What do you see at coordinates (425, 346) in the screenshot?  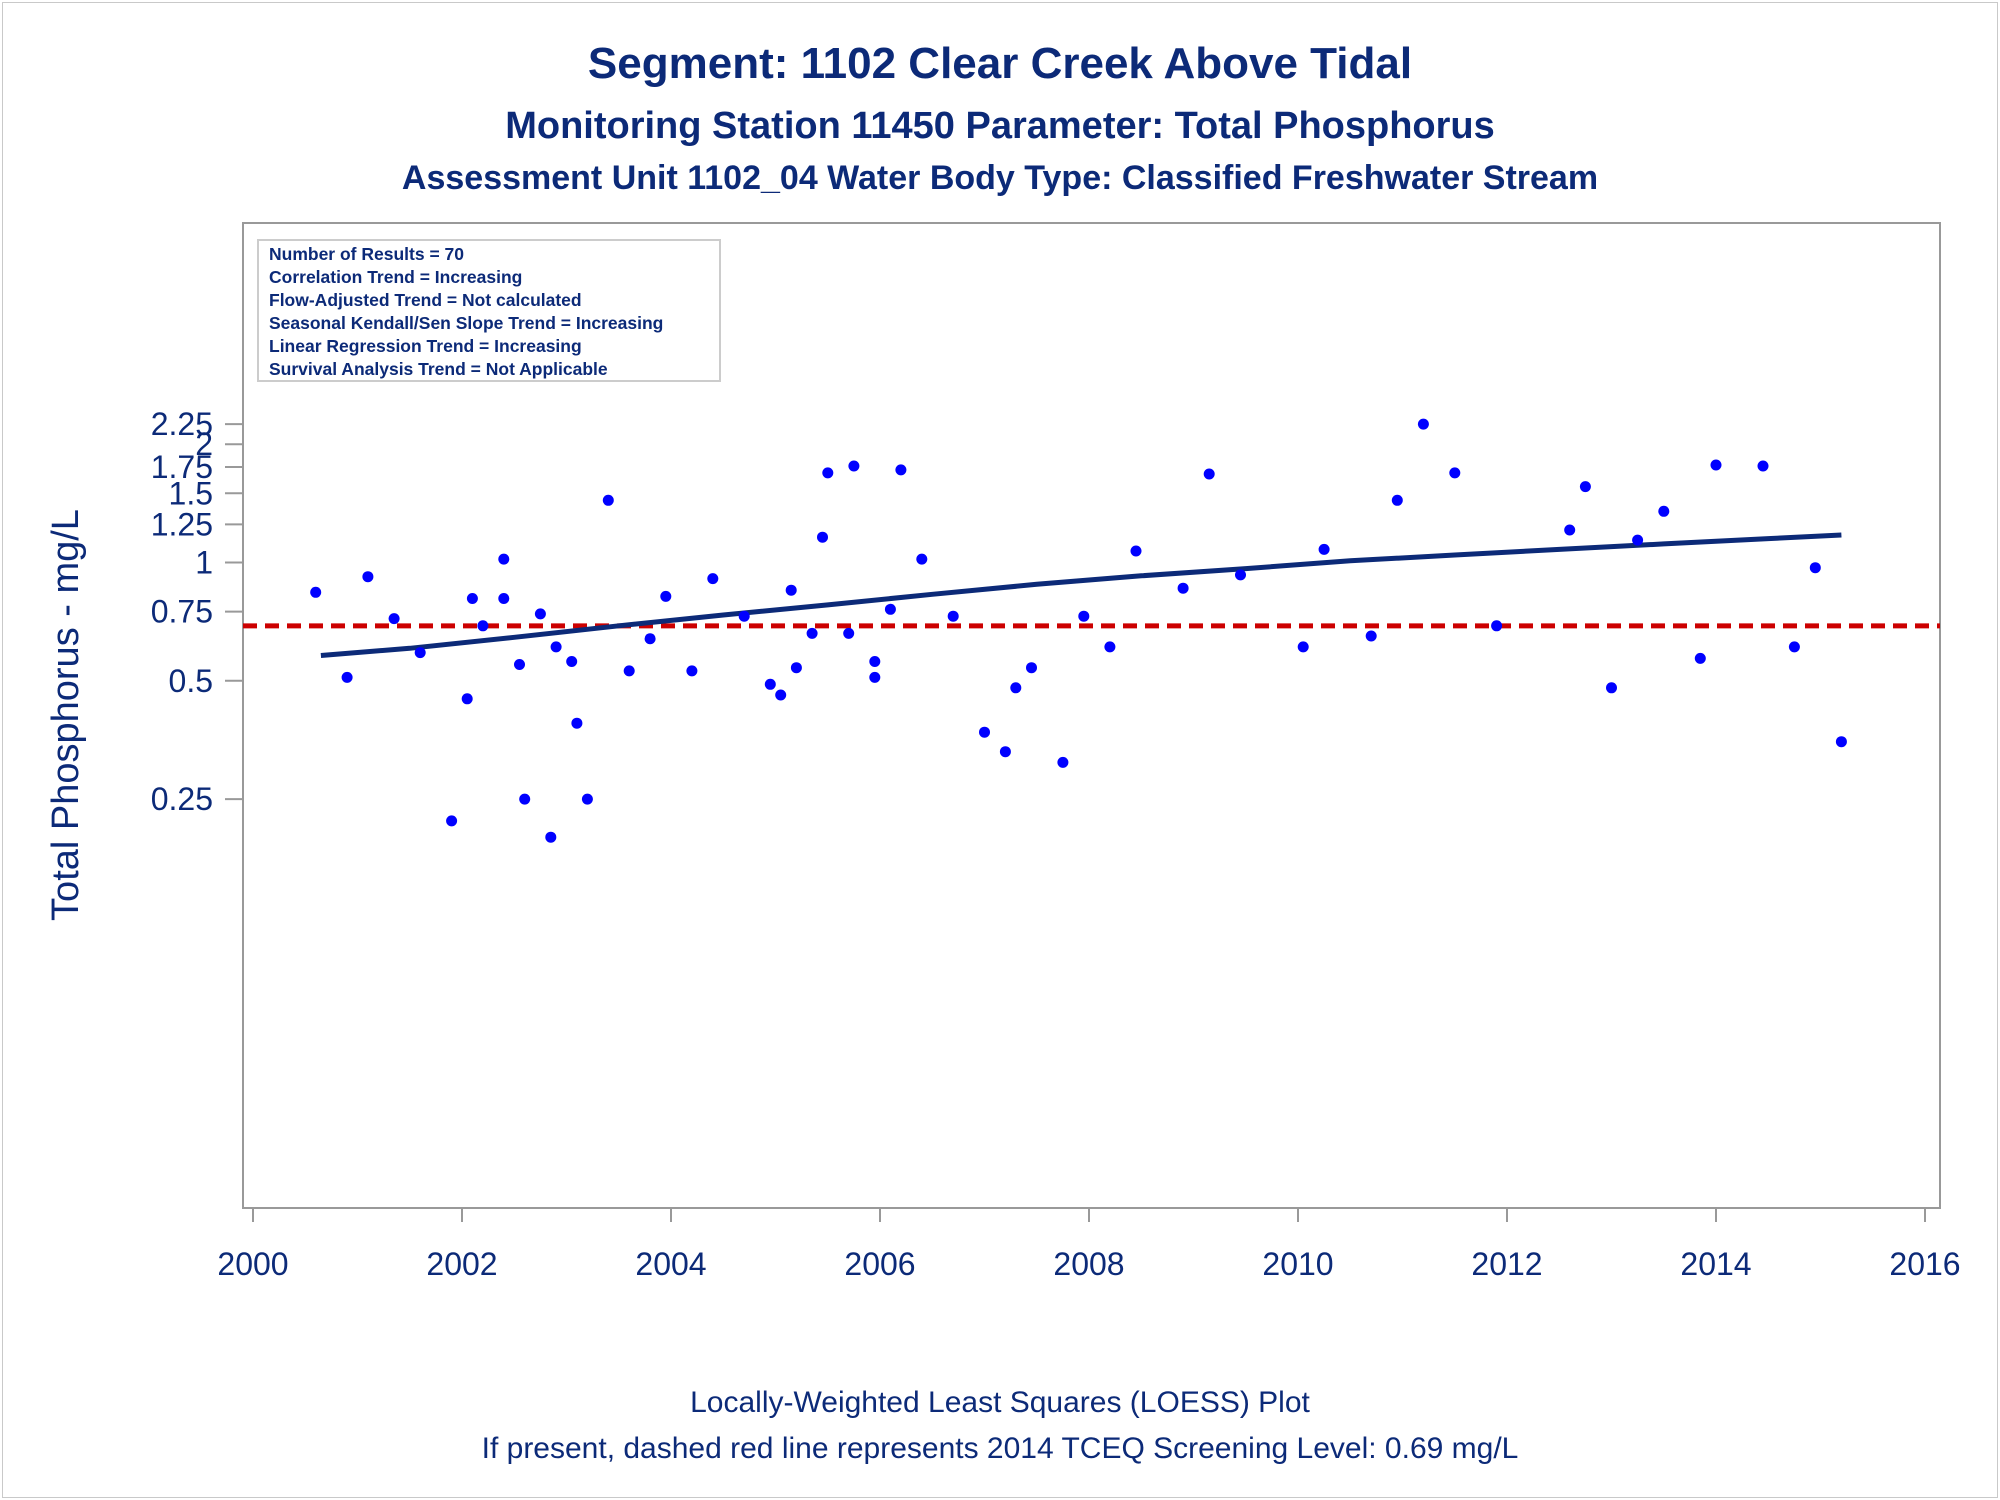 I see `stats-line-linear-regression: Linear Regression Trend = Increasing` at bounding box center [425, 346].